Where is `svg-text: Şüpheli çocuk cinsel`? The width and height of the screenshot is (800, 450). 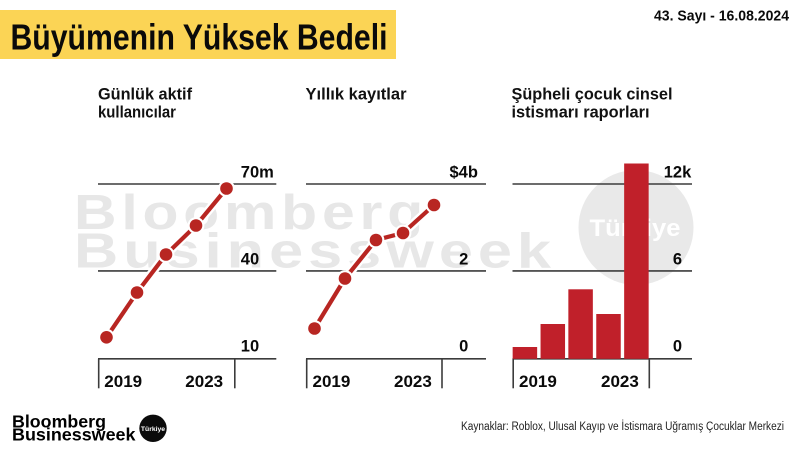 svg-text: Şüpheli çocuk cinsel is located at coordinates (592, 94).